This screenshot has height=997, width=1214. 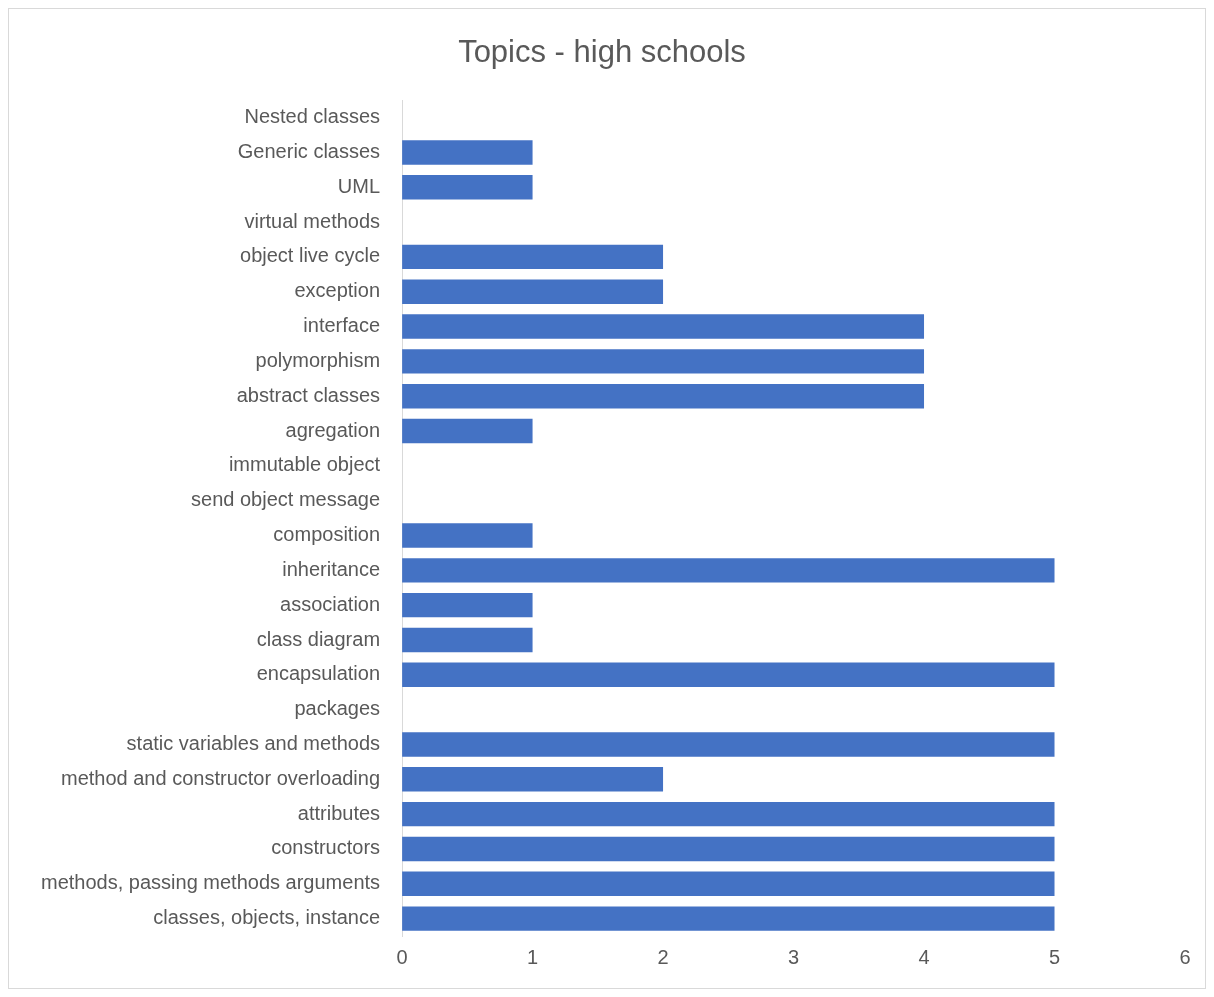 I want to click on y-tick-label: polymorphism, so click(x=318, y=359).